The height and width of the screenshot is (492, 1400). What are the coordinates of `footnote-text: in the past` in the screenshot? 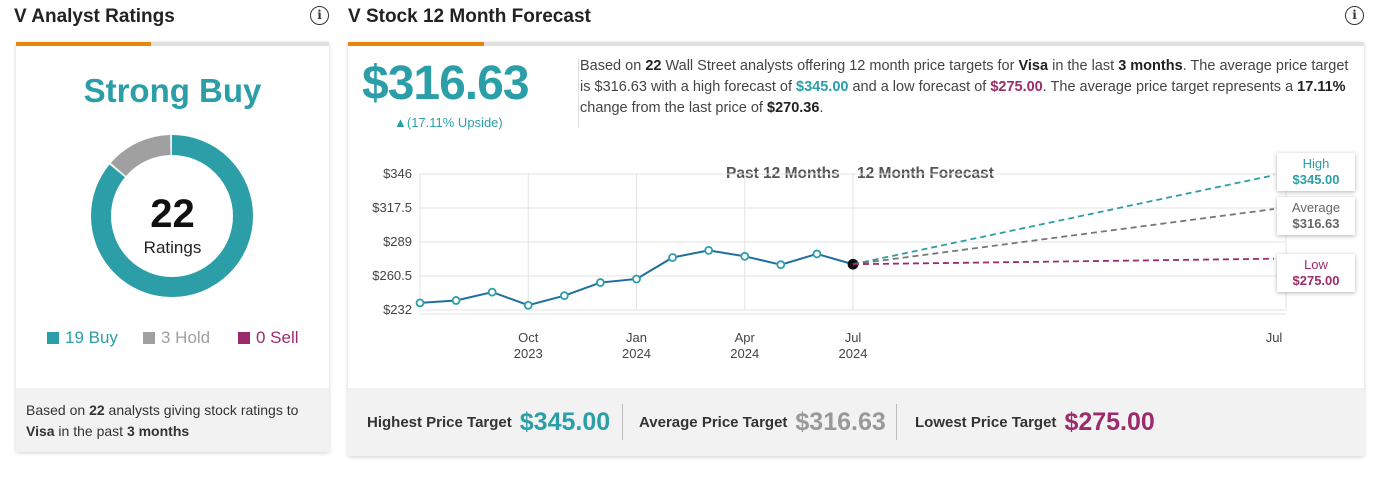 It's located at (90, 431).